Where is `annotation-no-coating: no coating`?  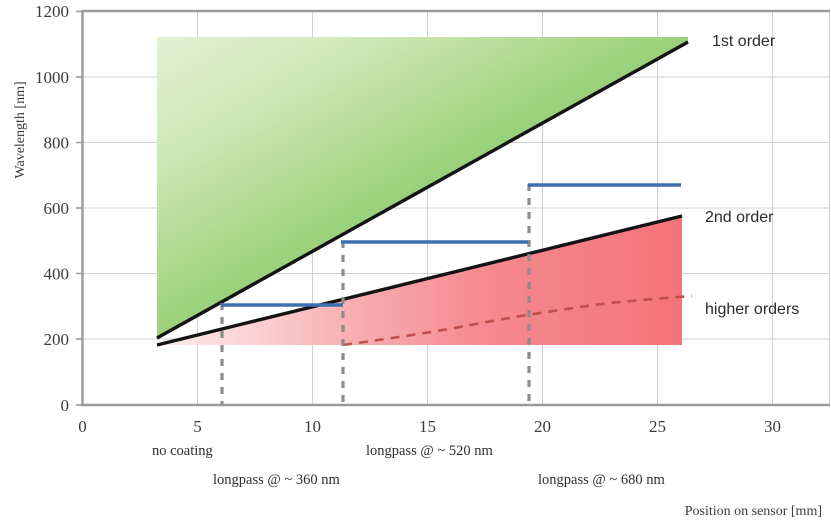 annotation-no-coating: no coating is located at coordinates (182, 451).